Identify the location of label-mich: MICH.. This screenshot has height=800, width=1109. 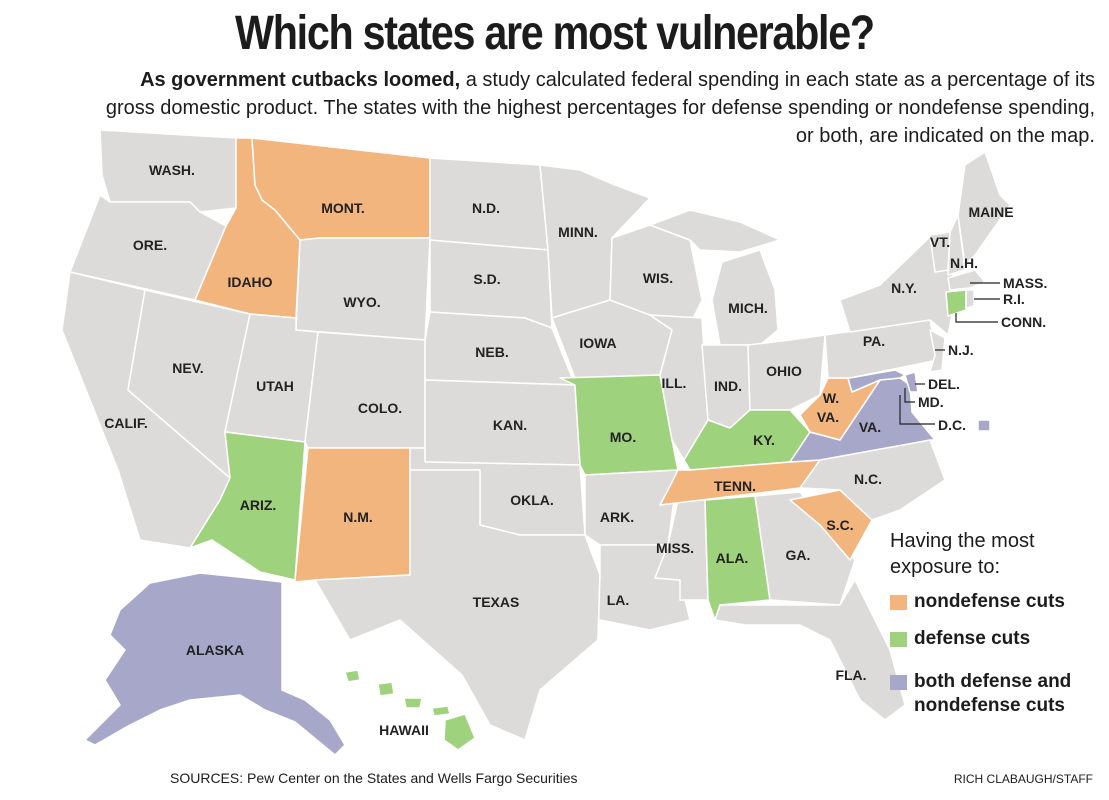
(748, 308).